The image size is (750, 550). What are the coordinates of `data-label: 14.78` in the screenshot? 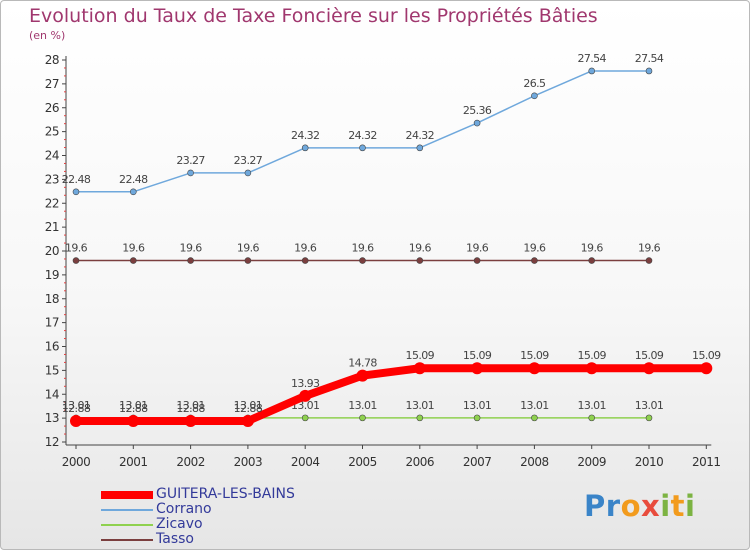 It's located at (362, 363).